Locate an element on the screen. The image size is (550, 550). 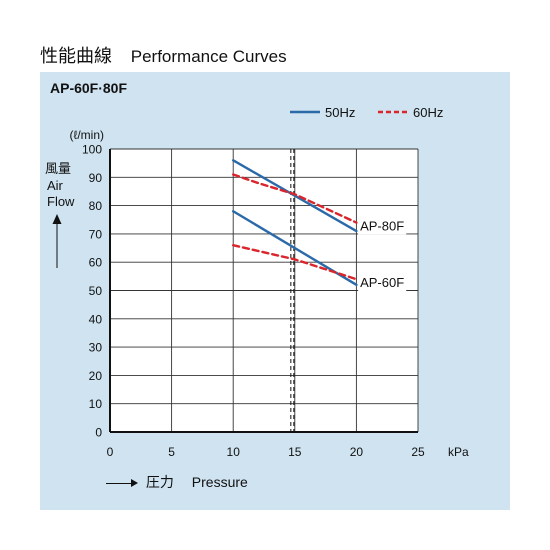
title-jp: 性能曲線 is located at coordinates (76, 56).